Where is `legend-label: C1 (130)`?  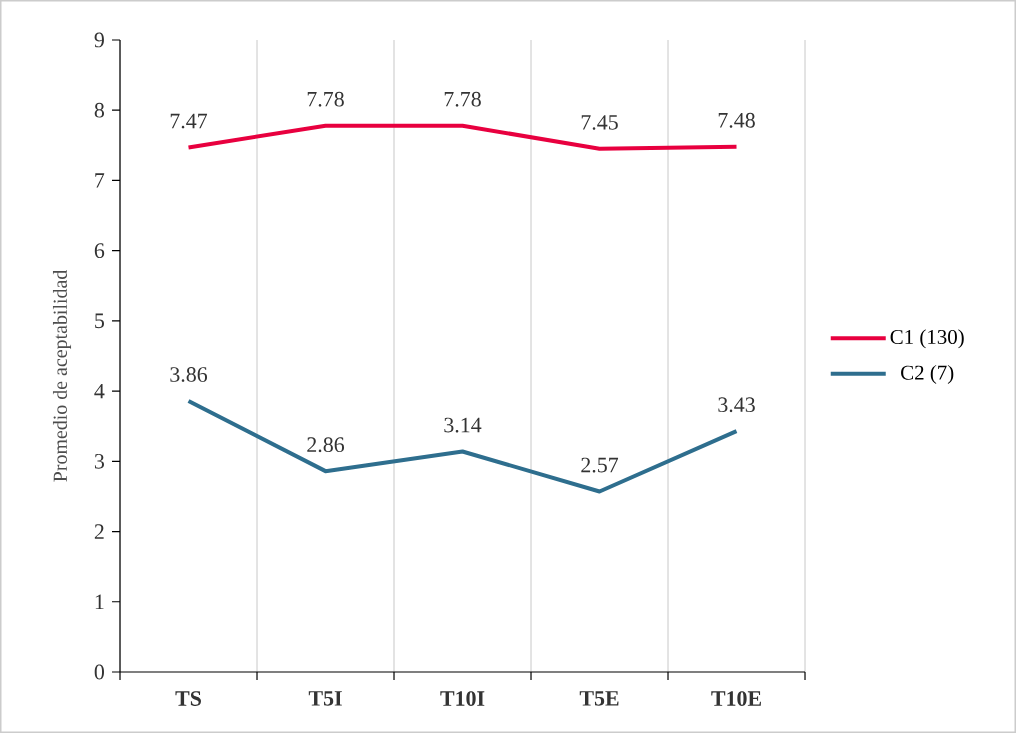 legend-label: C1 (130) is located at coordinates (927, 339).